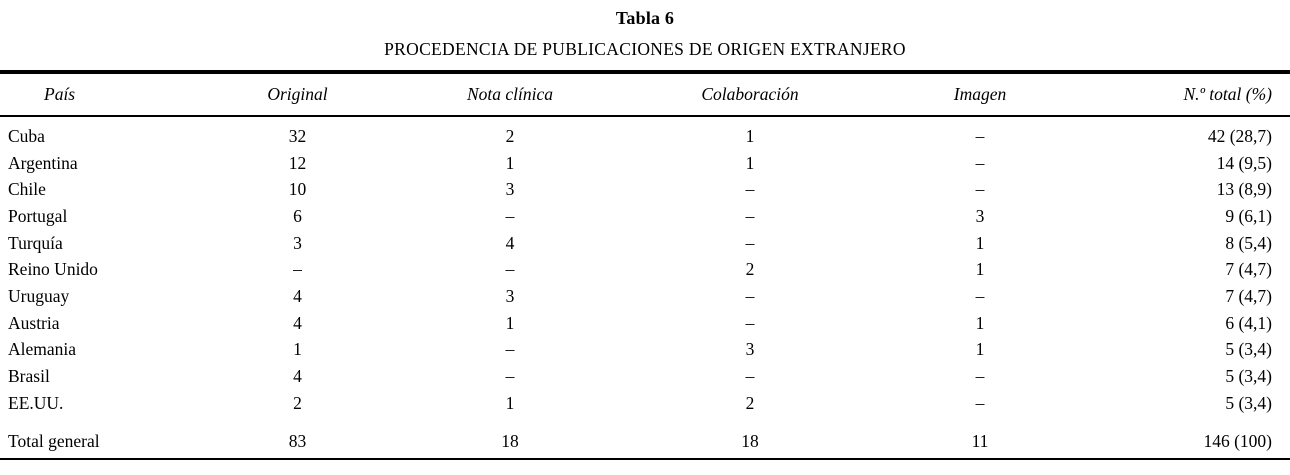  Describe the element at coordinates (29, 376) in the screenshot. I see `cell-pais: Brasil` at that location.